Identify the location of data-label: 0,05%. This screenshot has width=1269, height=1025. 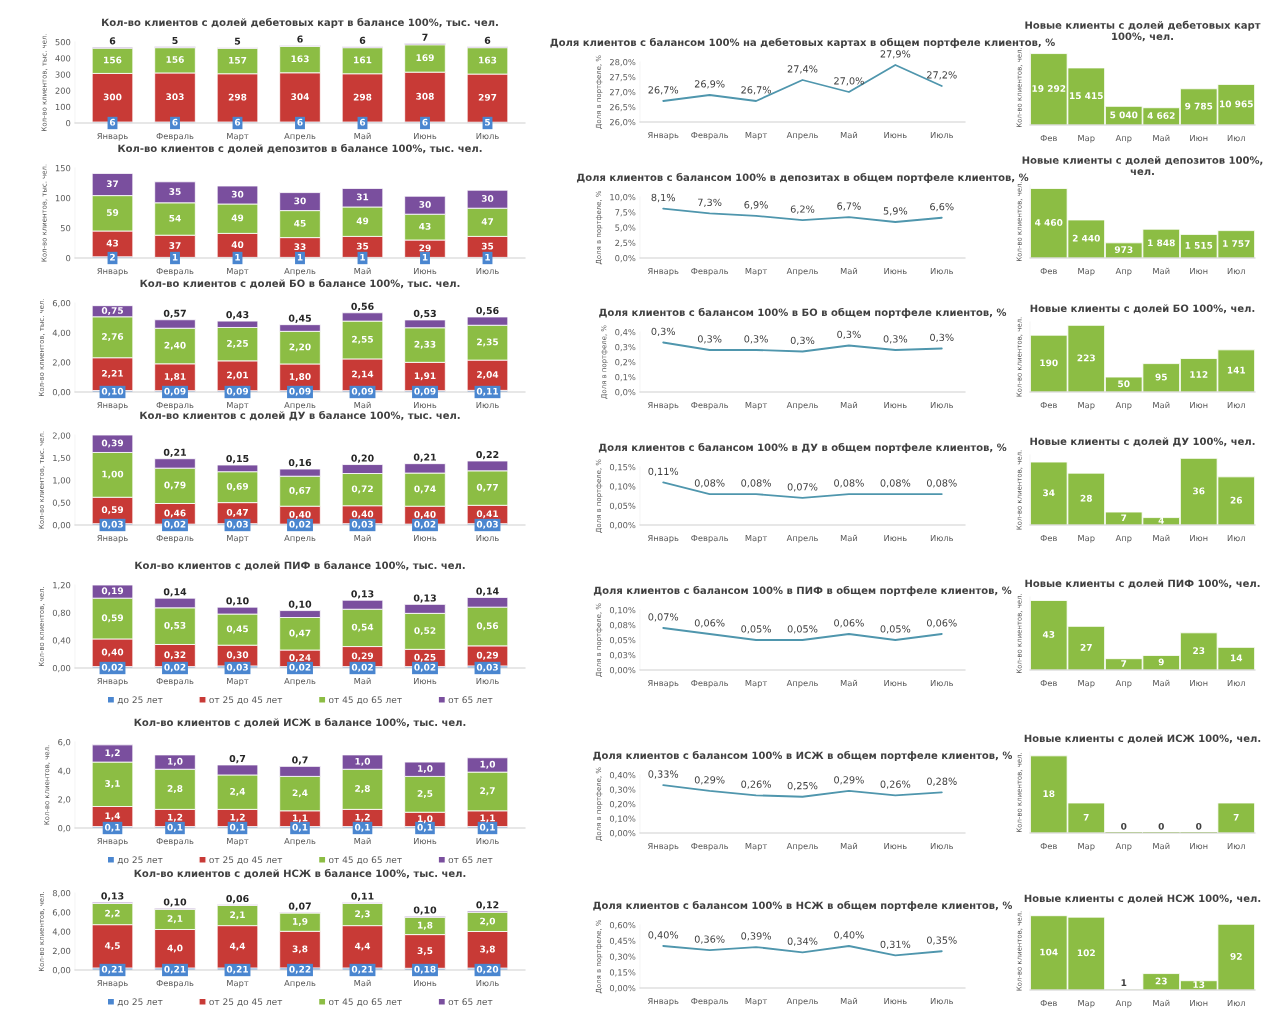
(802, 629).